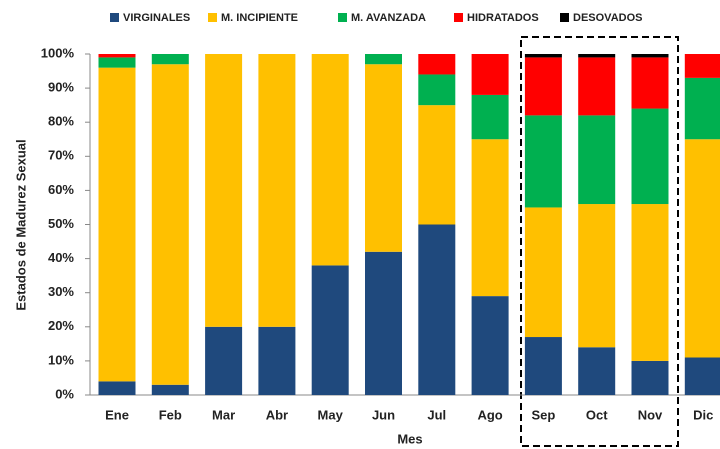 The height and width of the screenshot is (449, 720). Describe the element at coordinates (543, 414) in the screenshot. I see `x-tick-label: Sep` at that location.